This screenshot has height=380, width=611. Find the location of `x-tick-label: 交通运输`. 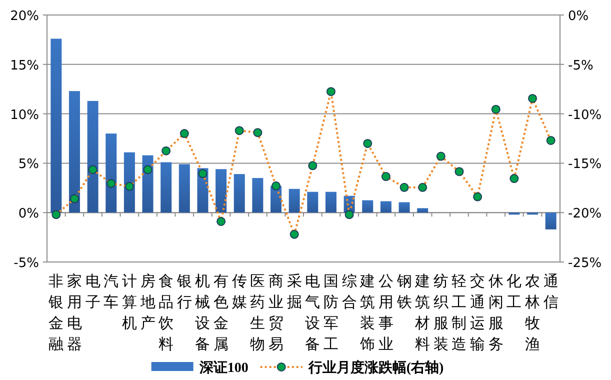

x-tick-label: 交通运输 is located at coordinates (478, 313).